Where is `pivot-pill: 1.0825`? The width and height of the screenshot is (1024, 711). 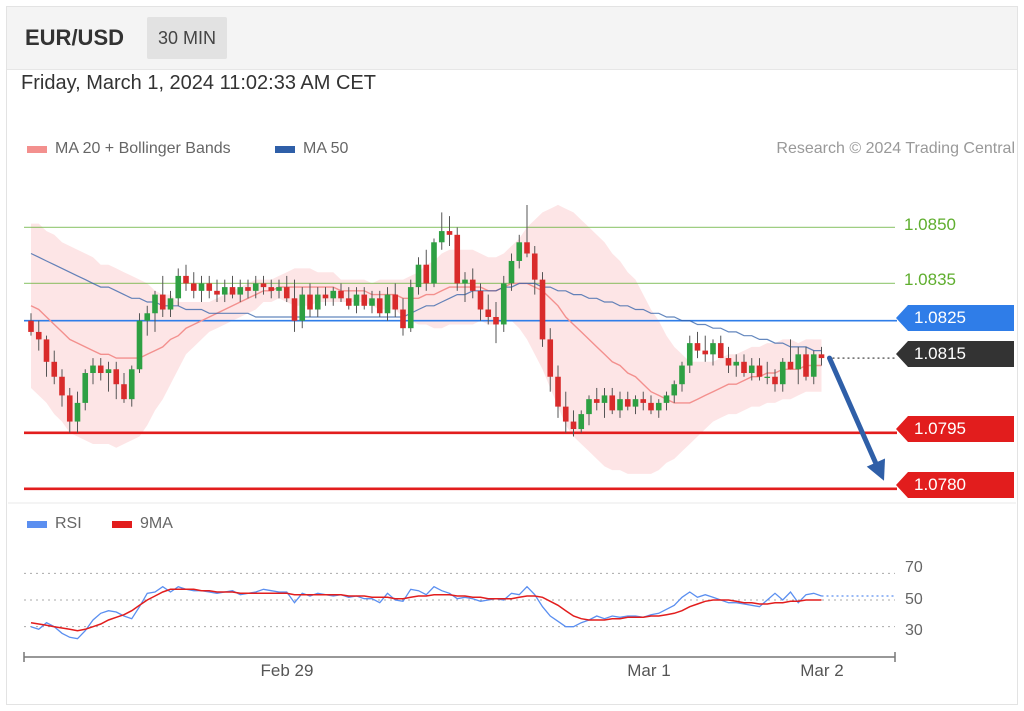
pivot-pill: 1.0825 is located at coordinates (955, 318).